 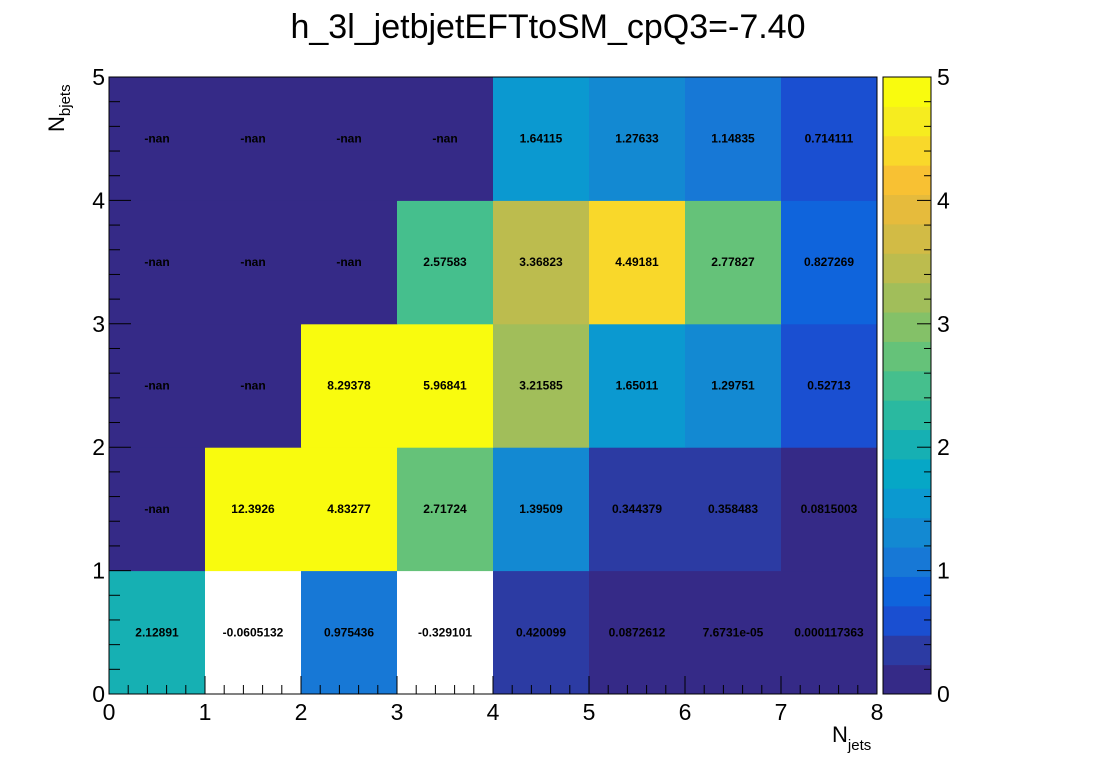 What do you see at coordinates (685, 712) in the screenshot?
I see `x-tick-label: 6` at bounding box center [685, 712].